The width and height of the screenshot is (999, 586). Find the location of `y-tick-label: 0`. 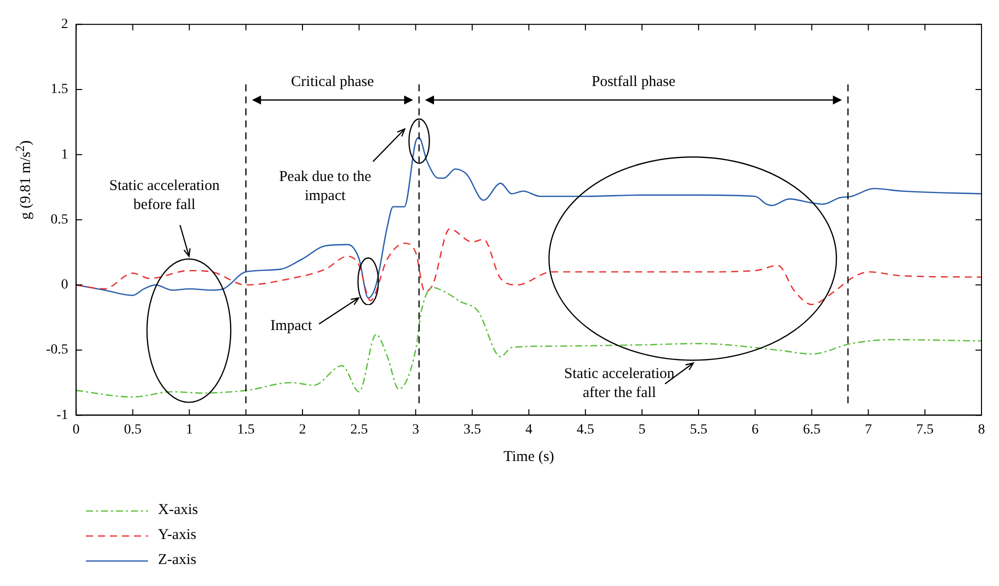

y-tick-label: 0 is located at coordinates (64, 285).